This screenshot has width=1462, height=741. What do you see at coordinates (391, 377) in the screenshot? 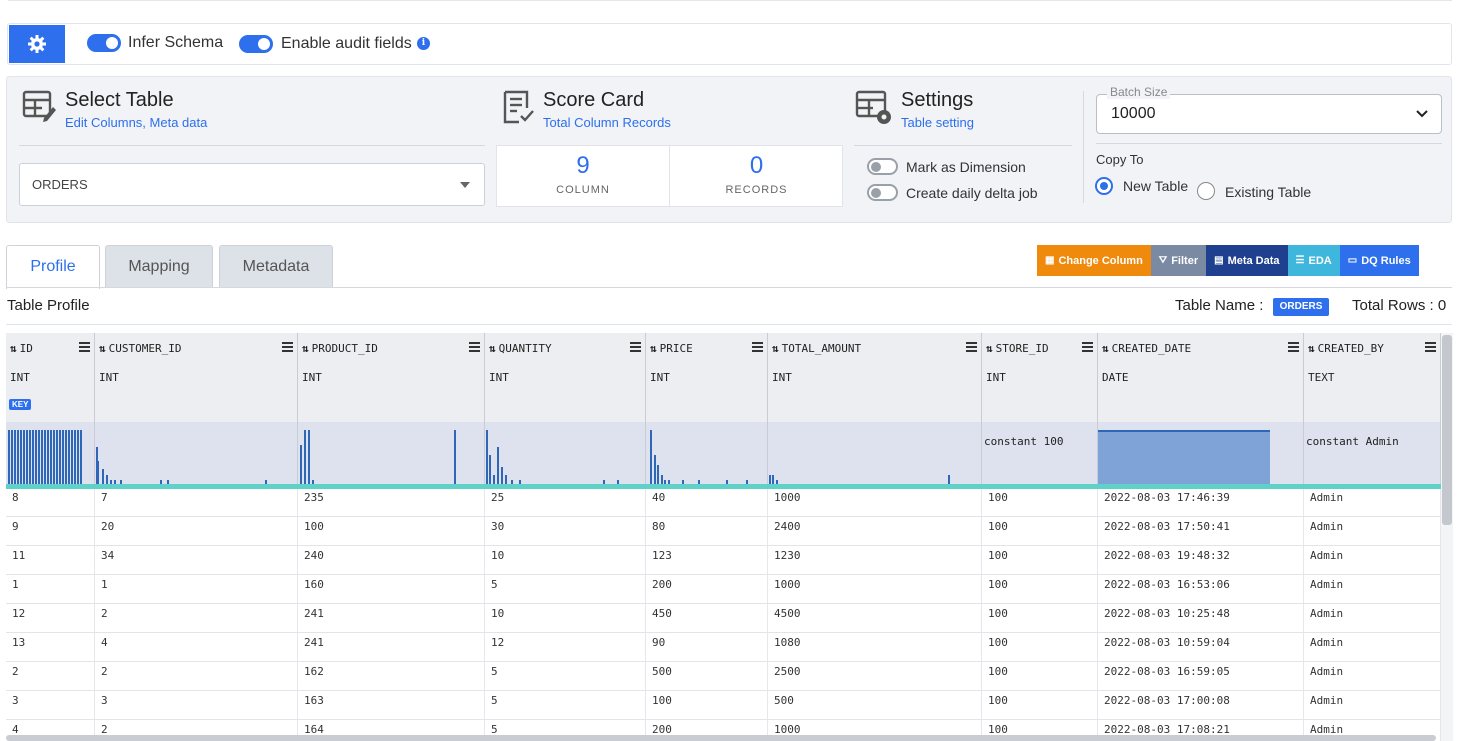
I see `column-header: ⇅ PRODUCT_ID INT` at bounding box center [391, 377].